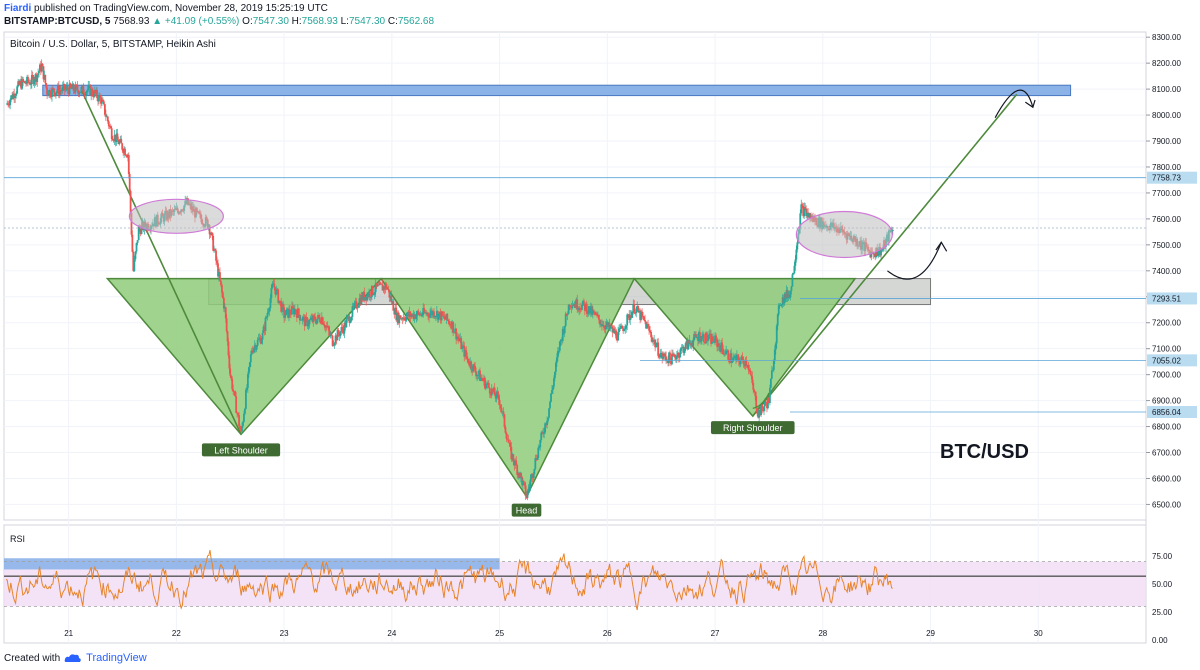  Describe the element at coordinates (1166, 504) in the screenshot. I see `y-tick-label: 6500.00` at that location.